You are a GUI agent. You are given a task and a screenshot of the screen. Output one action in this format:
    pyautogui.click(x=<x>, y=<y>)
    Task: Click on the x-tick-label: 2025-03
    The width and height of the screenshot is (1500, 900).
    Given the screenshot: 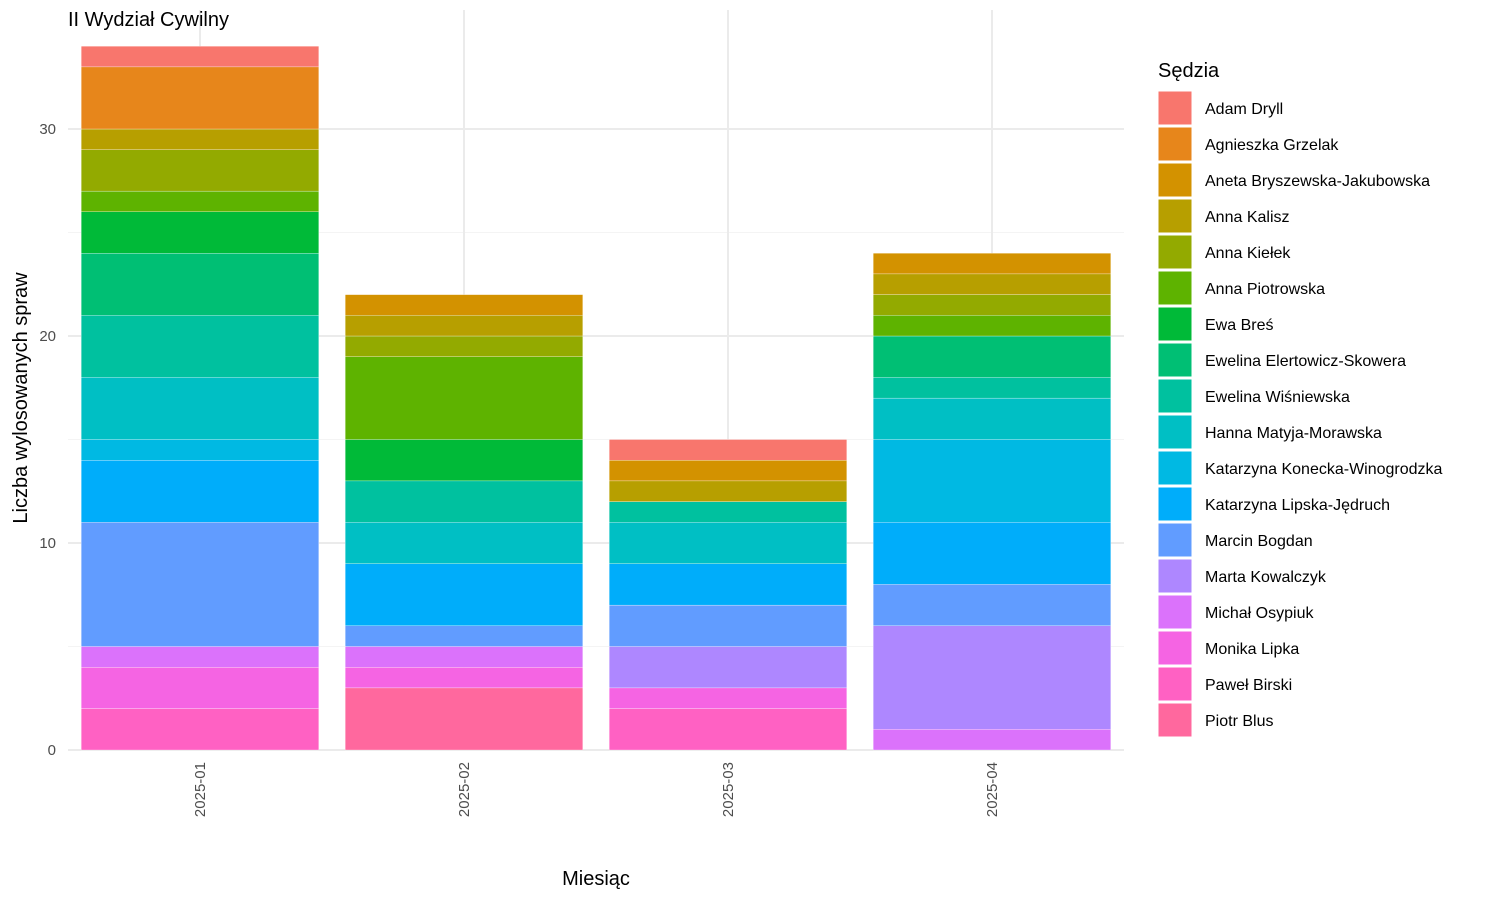 What is the action you would take?
    pyautogui.click(x=728, y=789)
    